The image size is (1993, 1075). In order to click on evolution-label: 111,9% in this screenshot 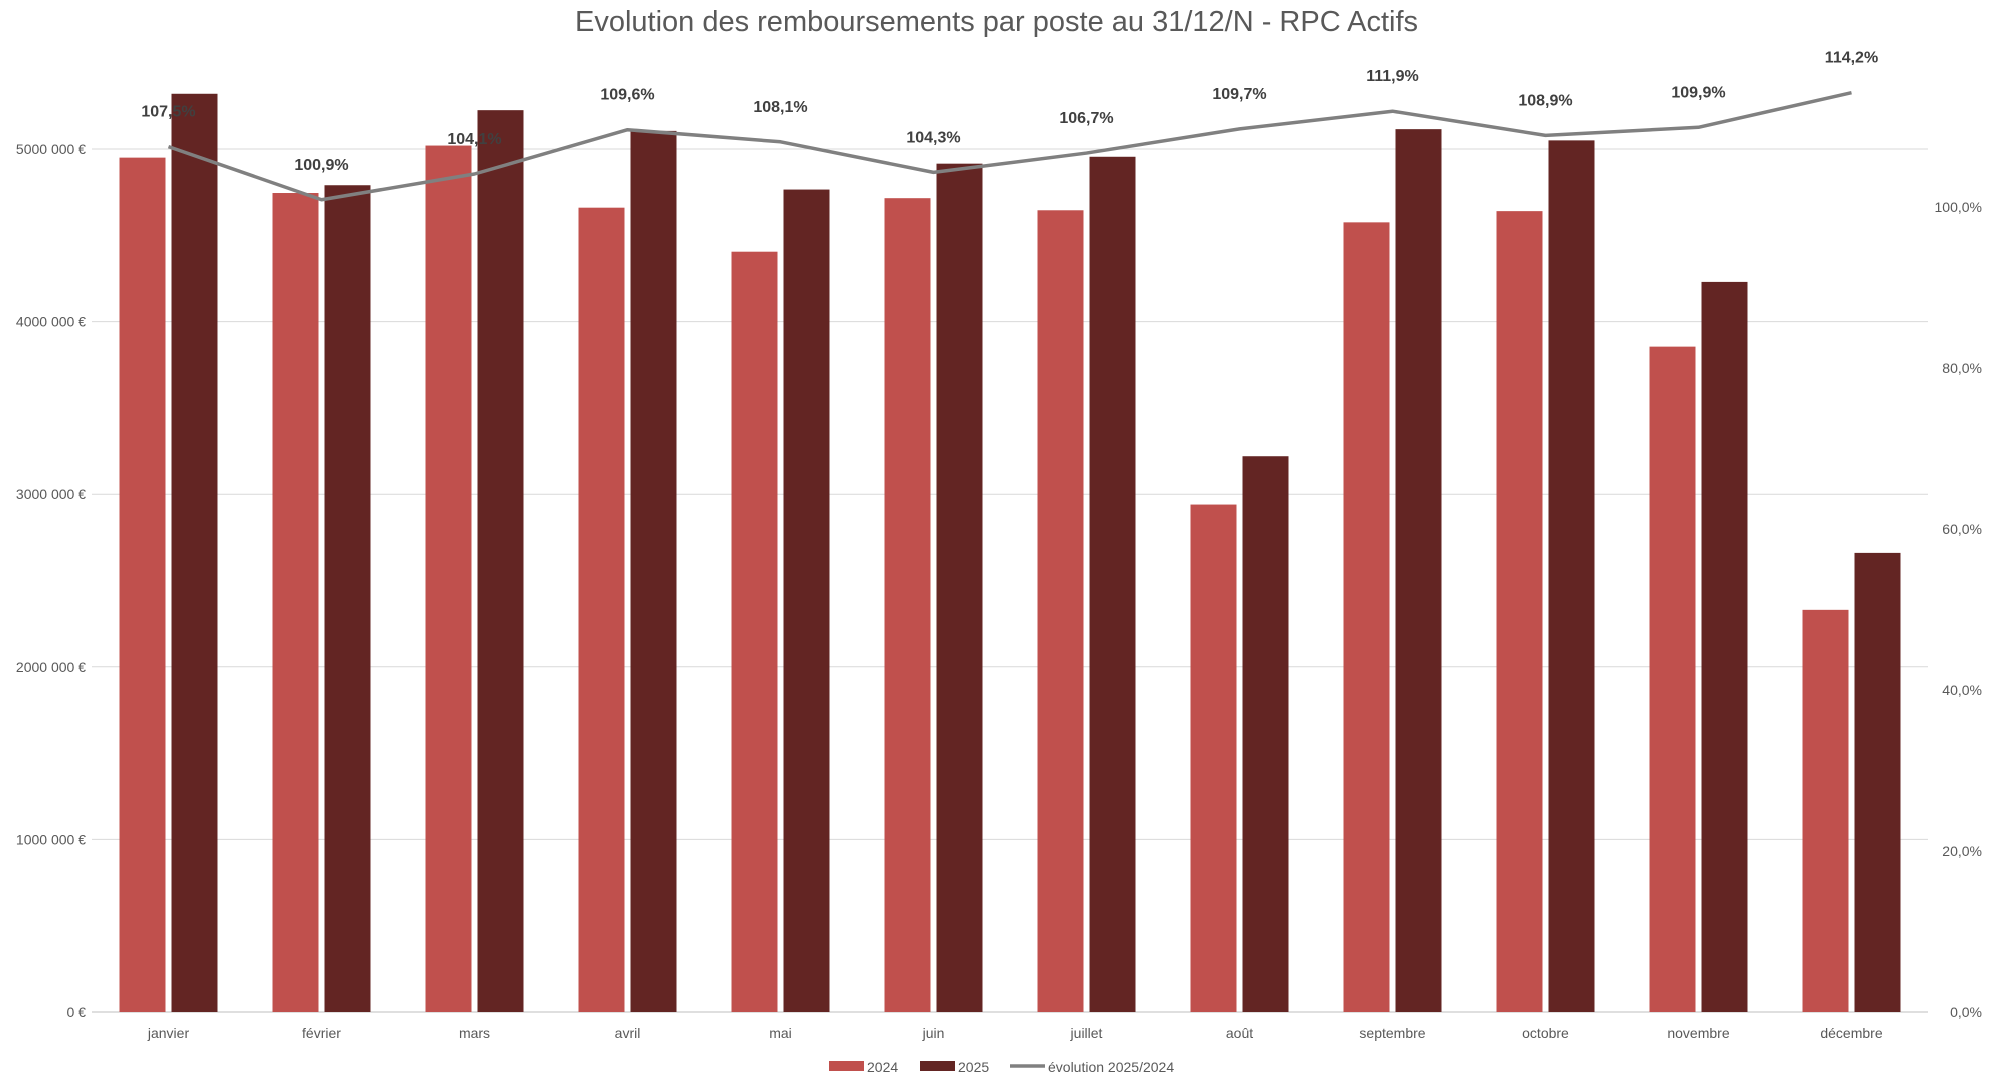, I will do `click(1392, 76)`.